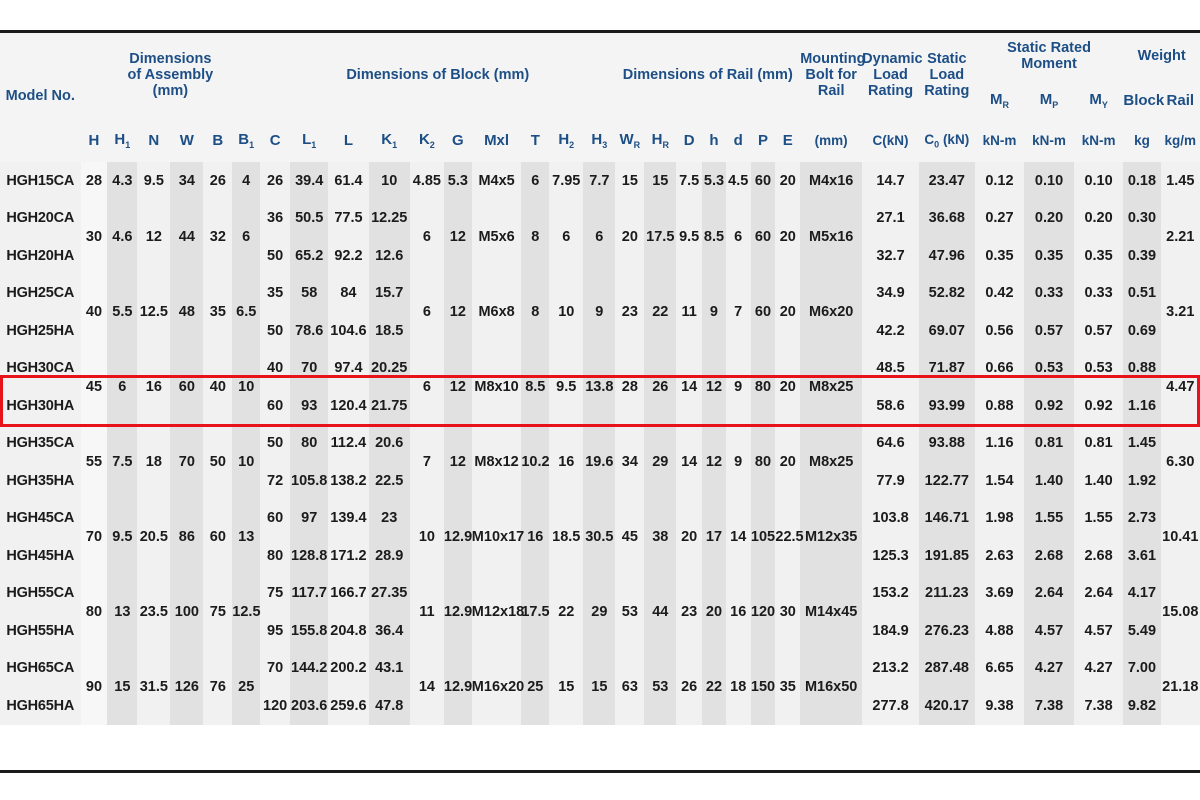  Describe the element at coordinates (1180, 537) in the screenshot. I see `cell-rail_kgm: 10.41` at that location.